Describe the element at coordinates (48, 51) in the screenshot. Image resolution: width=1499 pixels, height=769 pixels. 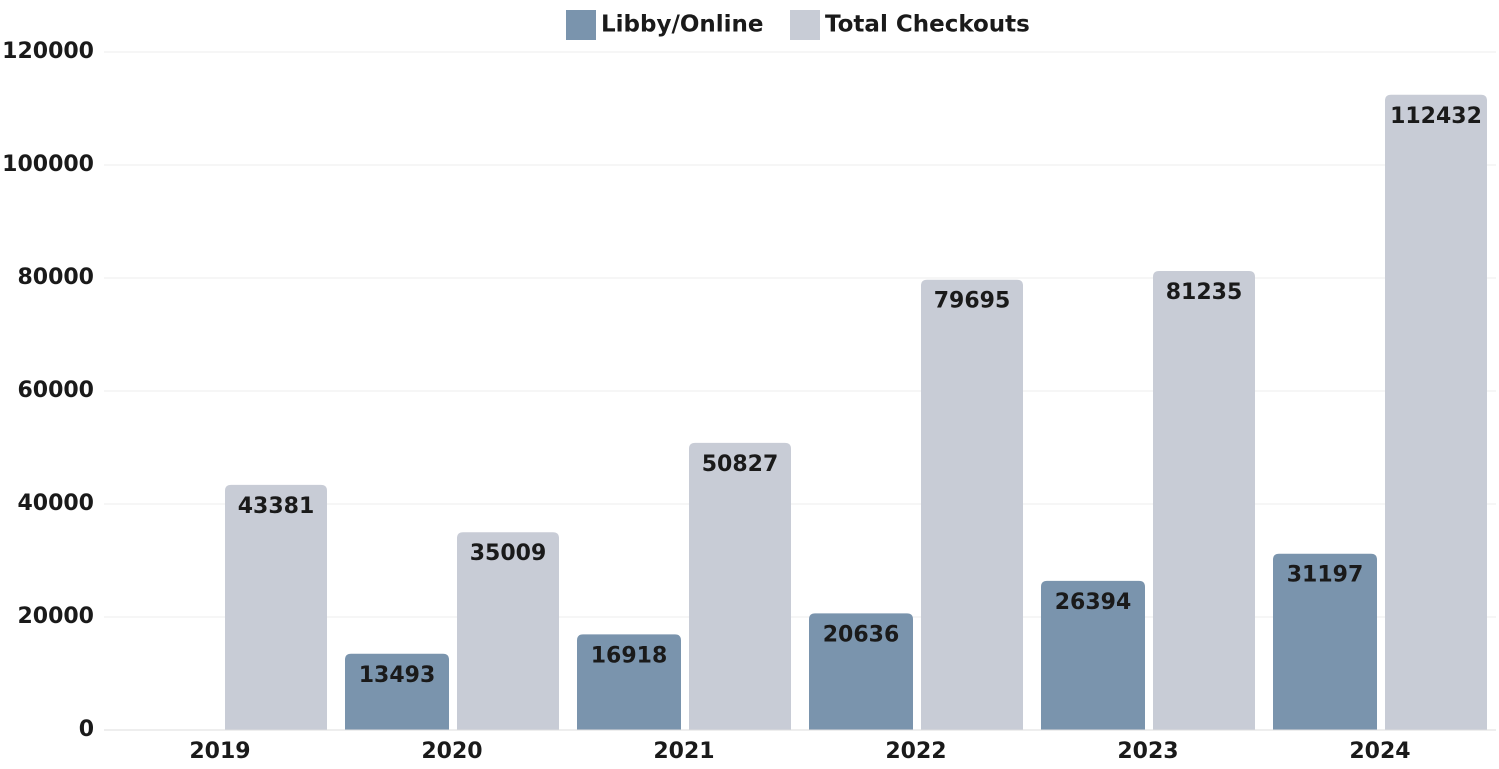
I see `y-tick-label: 120000` at that location.